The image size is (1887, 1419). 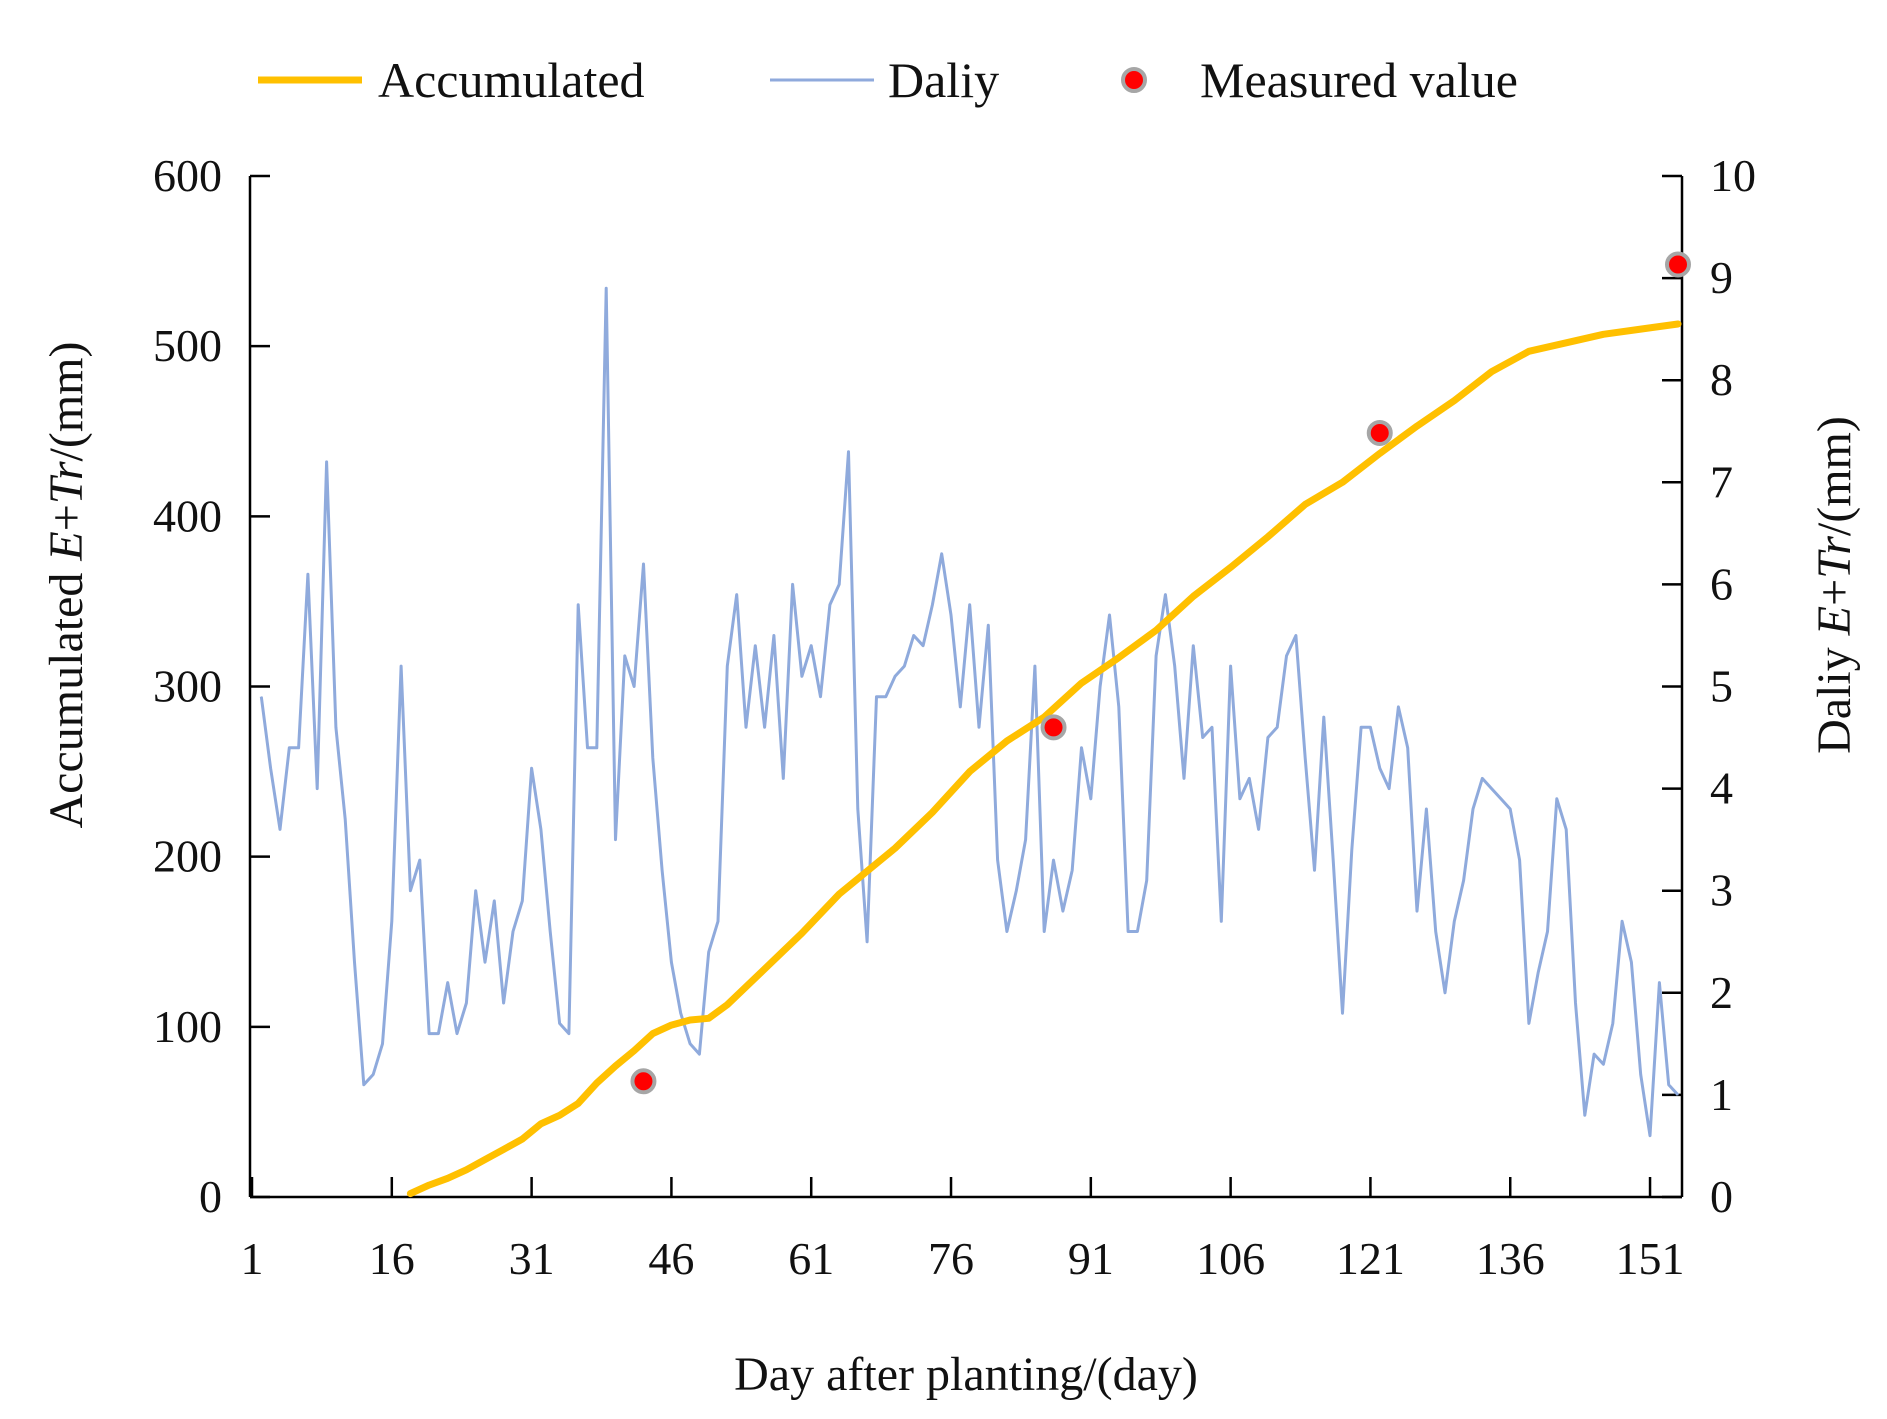 I want to click on x-tick-label: 46, so click(x=671, y=1258).